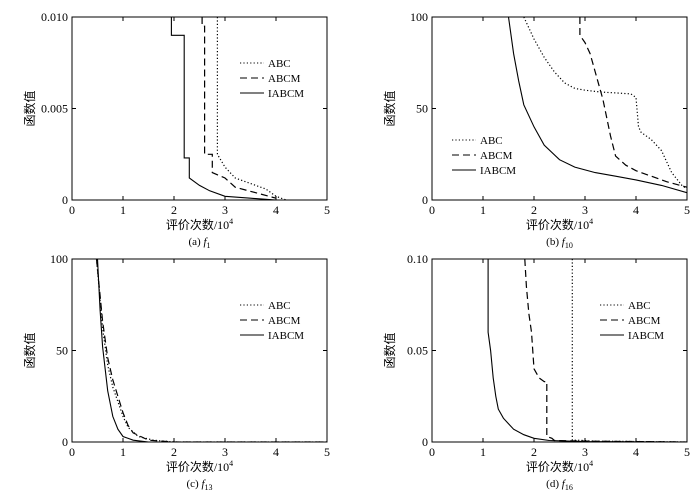 The width and height of the screenshot is (700, 497). I want to click on panel-caption: (d) f16, so click(559, 485).